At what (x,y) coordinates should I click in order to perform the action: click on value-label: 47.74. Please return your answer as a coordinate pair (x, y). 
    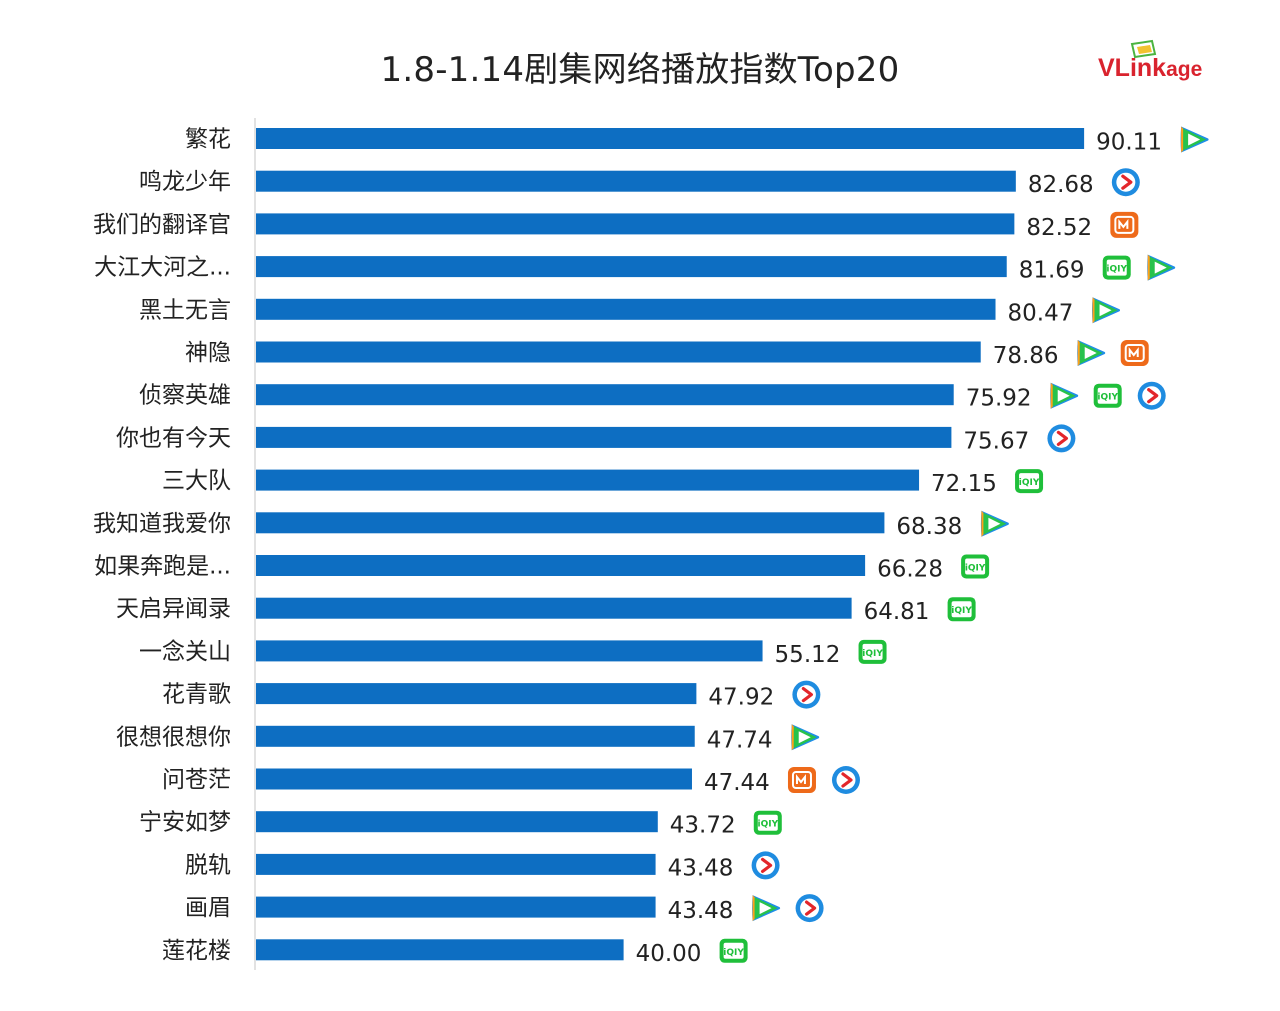
    Looking at the image, I should click on (740, 740).